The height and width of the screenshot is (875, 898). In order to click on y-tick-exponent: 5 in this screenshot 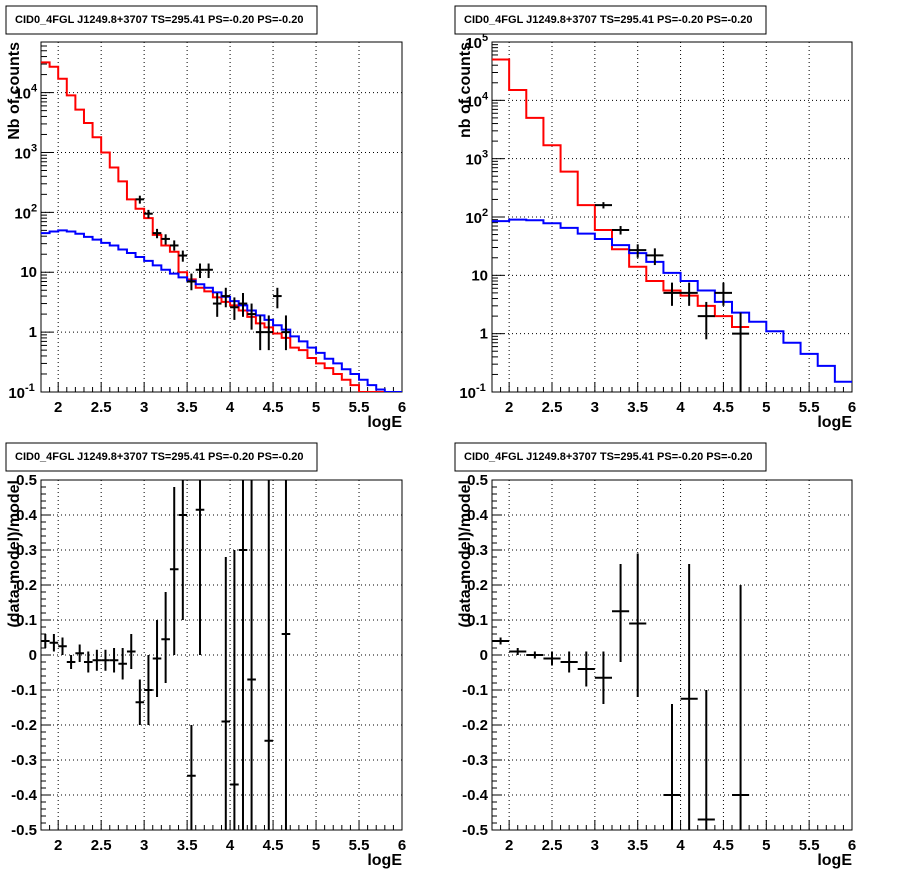, I will do `click(485, 38)`.